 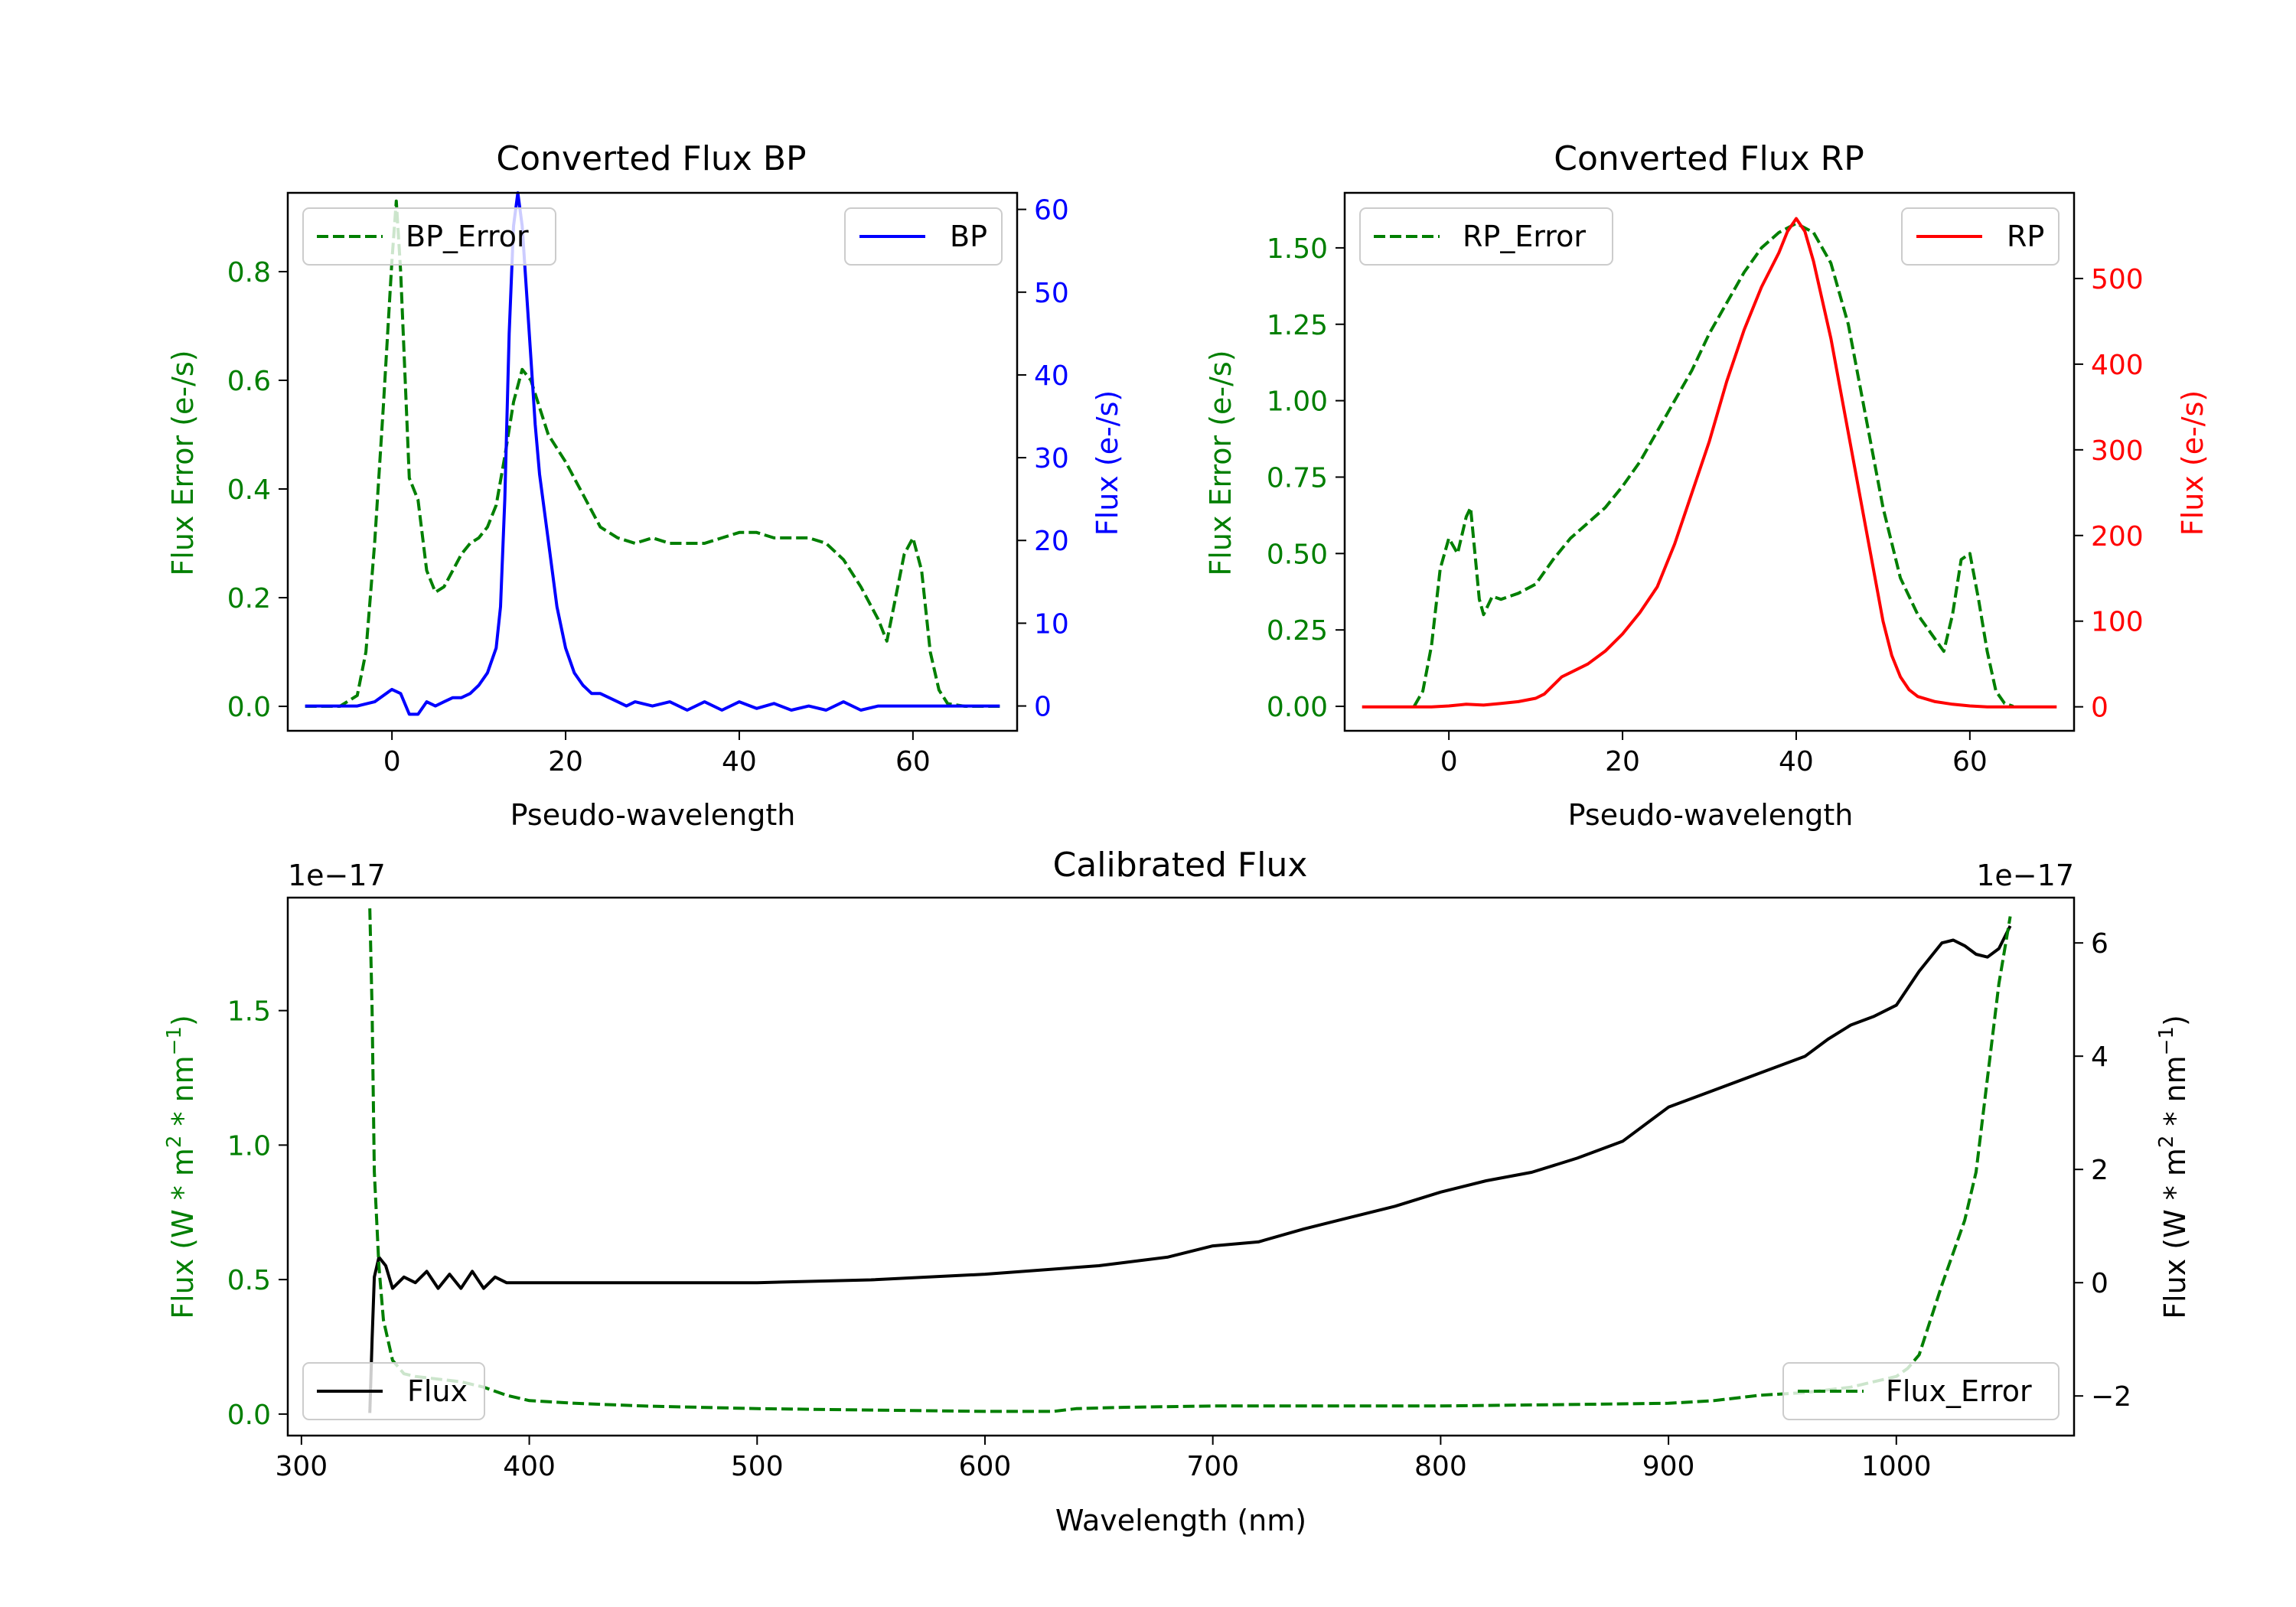 What do you see at coordinates (913, 761) in the screenshot?
I see `bp-xtick-label: 60` at bounding box center [913, 761].